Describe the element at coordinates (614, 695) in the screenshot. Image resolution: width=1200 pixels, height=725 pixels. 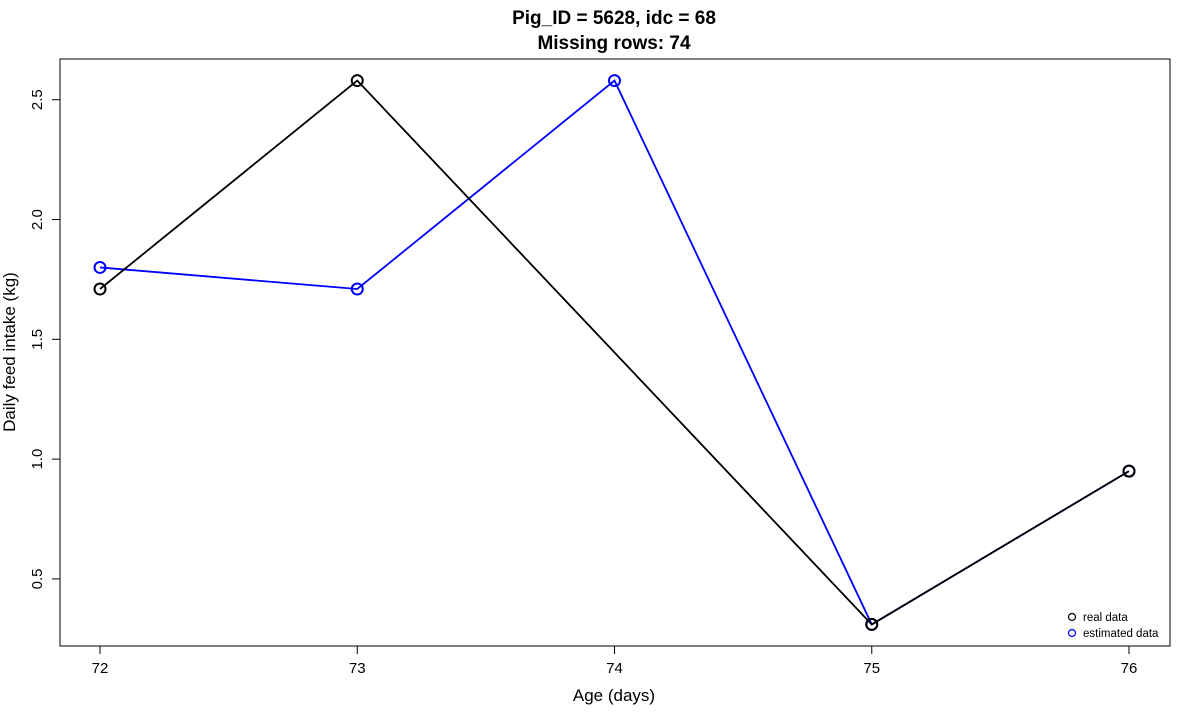
I see `x-axis-label: Age (days)` at that location.